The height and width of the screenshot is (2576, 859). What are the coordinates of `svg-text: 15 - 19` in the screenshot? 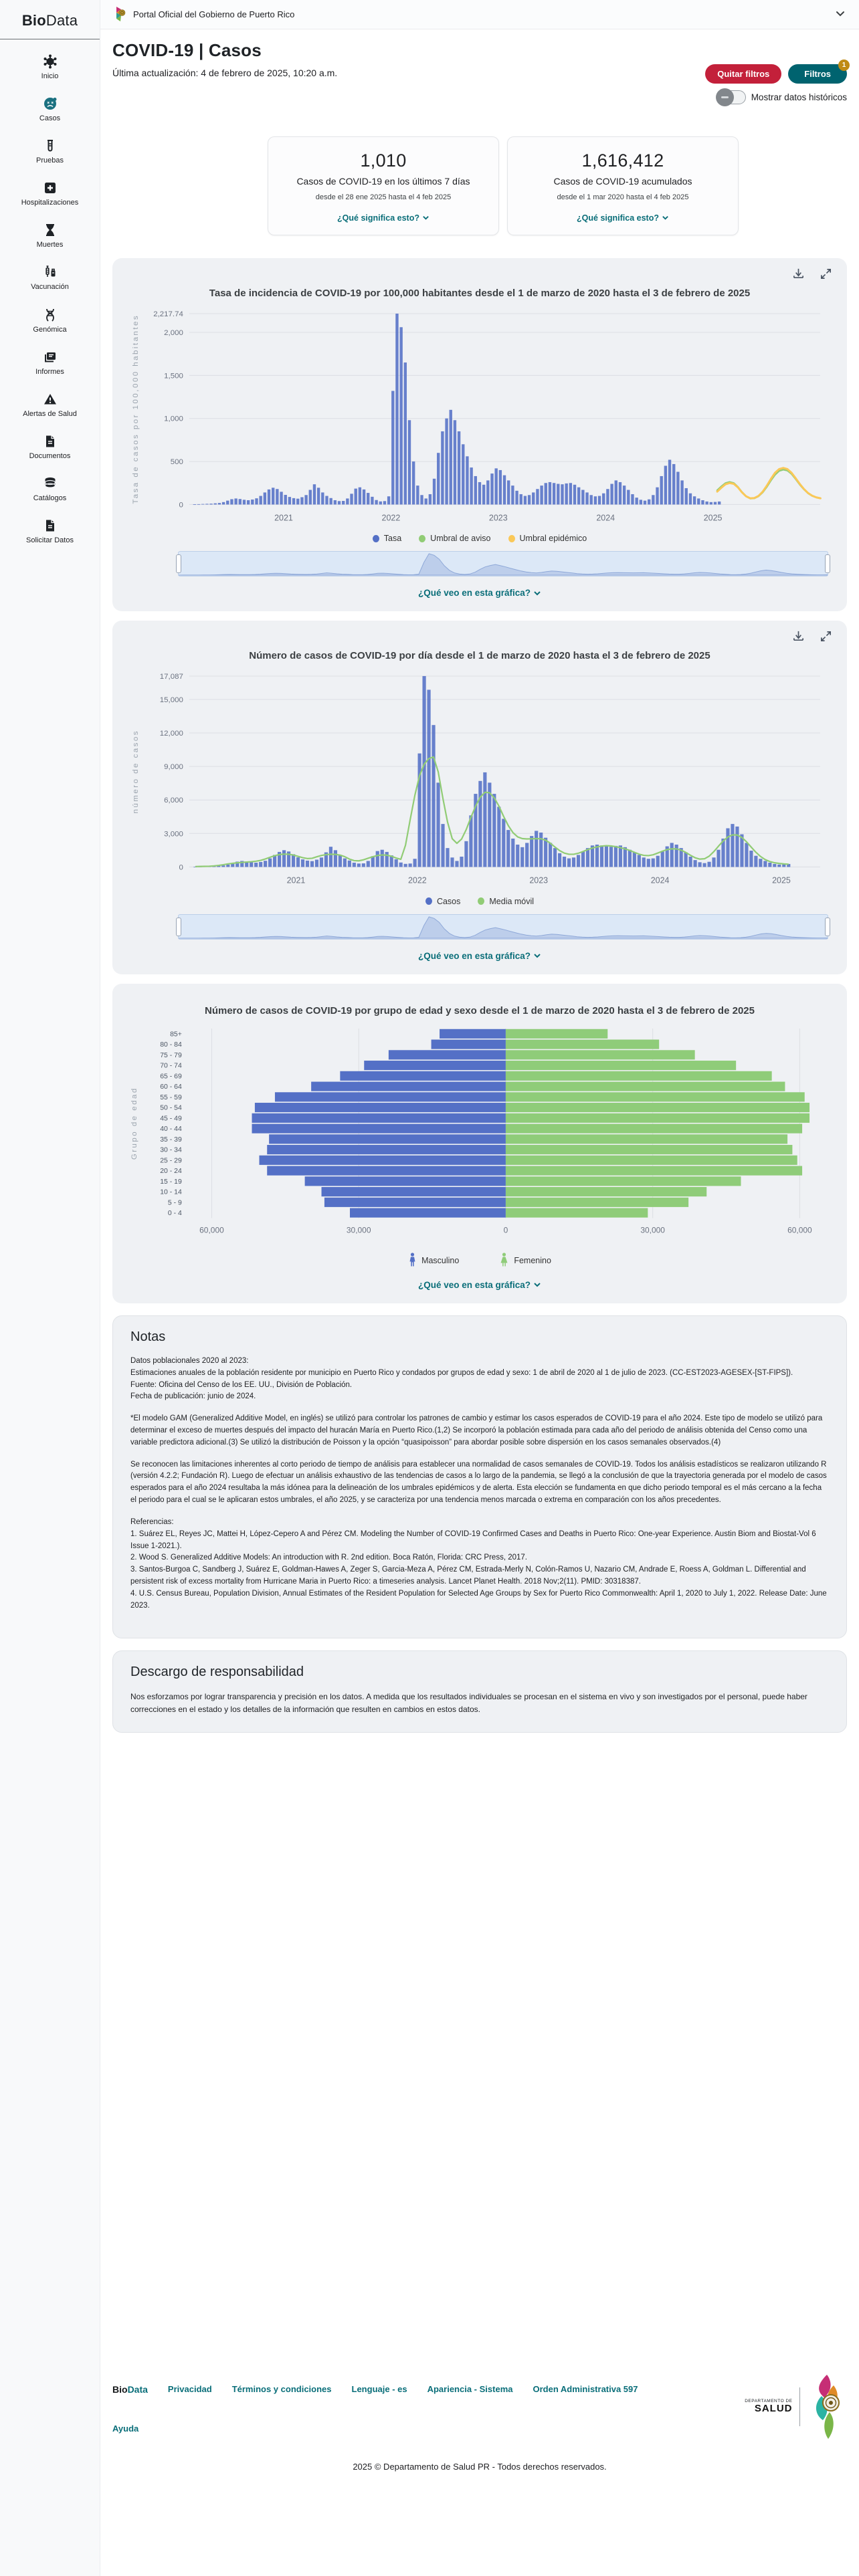 It's located at (171, 1181).